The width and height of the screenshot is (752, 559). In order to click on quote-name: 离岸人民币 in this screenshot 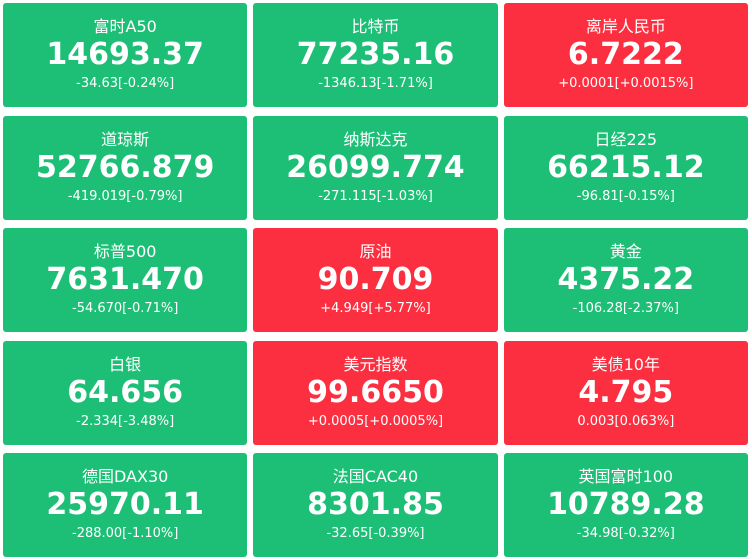, I will do `click(625, 26)`.